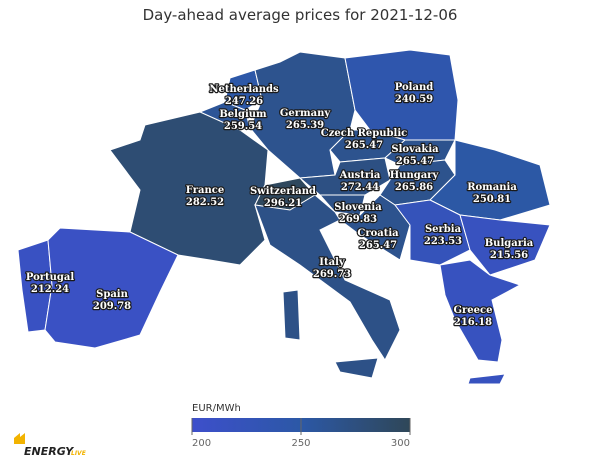 Image resolution: width=600 pixels, height=471 pixels. I want to click on region-value: 272.44, so click(360, 187).